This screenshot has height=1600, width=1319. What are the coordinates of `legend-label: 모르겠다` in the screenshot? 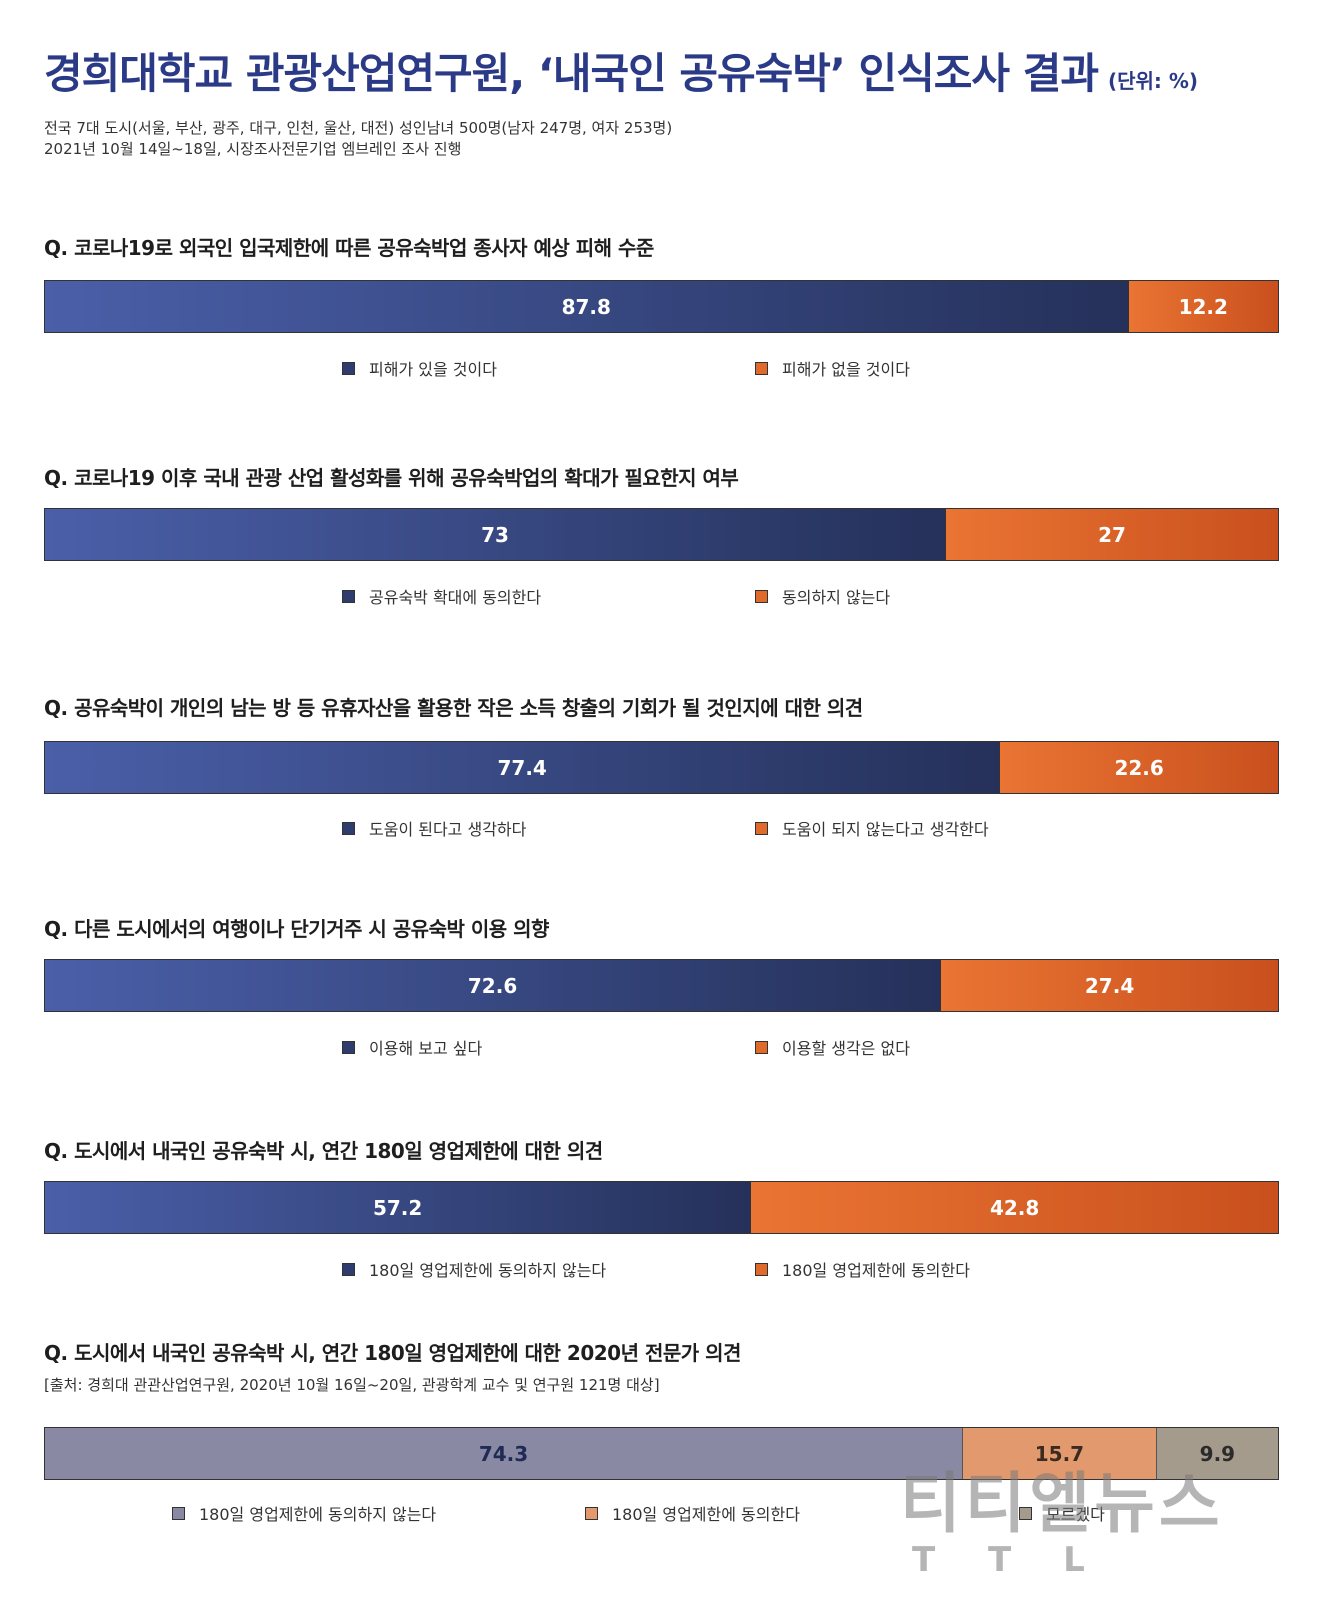 It's located at (1075, 1514).